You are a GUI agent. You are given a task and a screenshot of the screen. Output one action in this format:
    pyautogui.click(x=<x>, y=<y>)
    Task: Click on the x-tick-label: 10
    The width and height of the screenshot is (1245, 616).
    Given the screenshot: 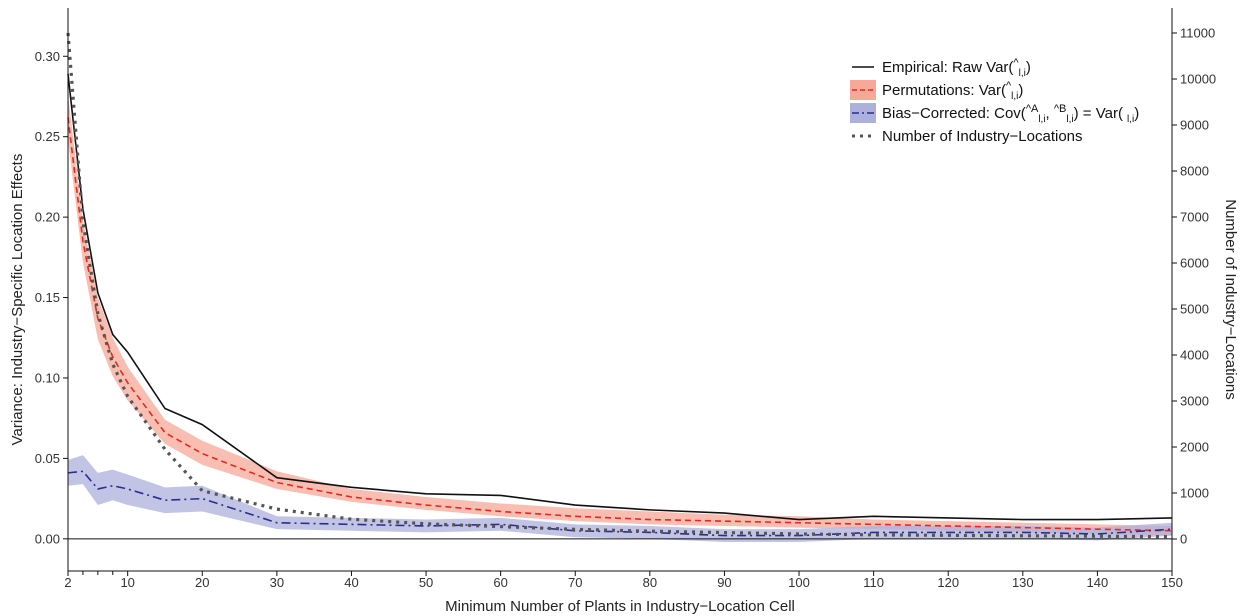 What is the action you would take?
    pyautogui.click(x=127, y=582)
    